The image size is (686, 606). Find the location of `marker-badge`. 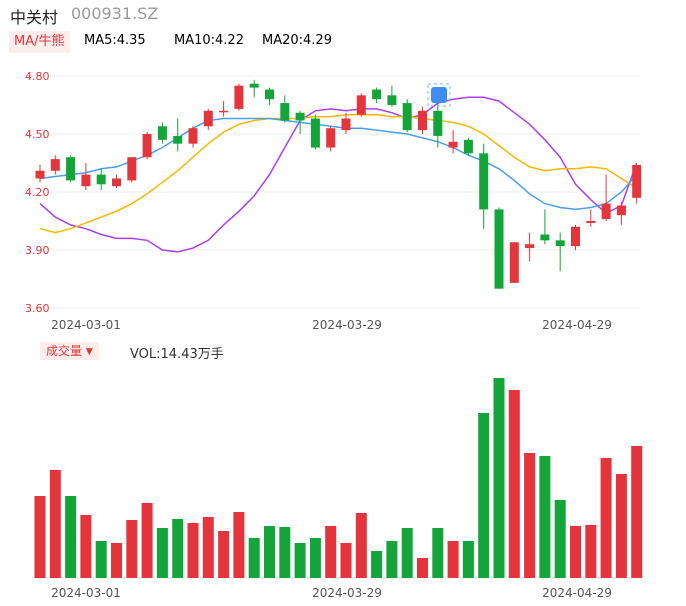

marker-badge is located at coordinates (439, 95).